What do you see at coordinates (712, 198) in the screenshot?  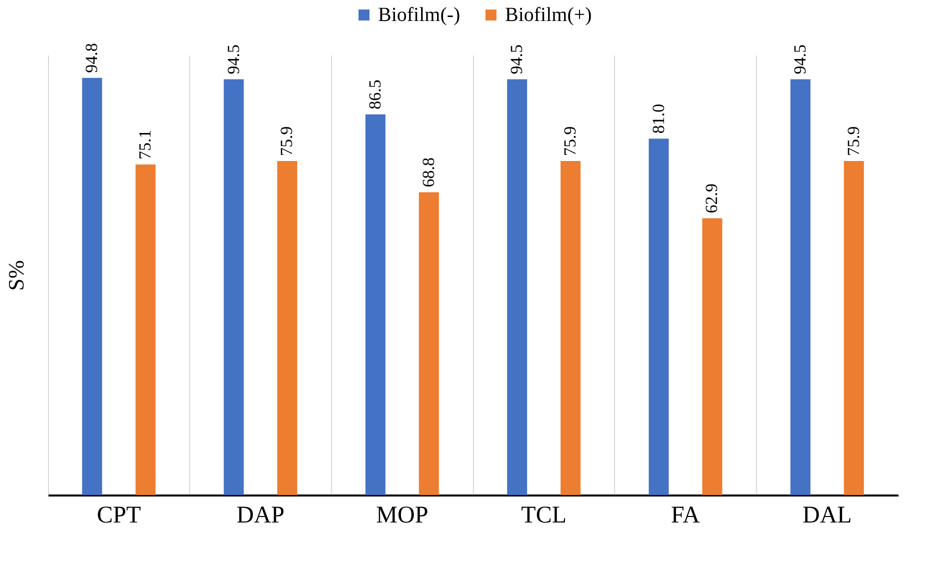 I see `data-label: 62.9` at bounding box center [712, 198].